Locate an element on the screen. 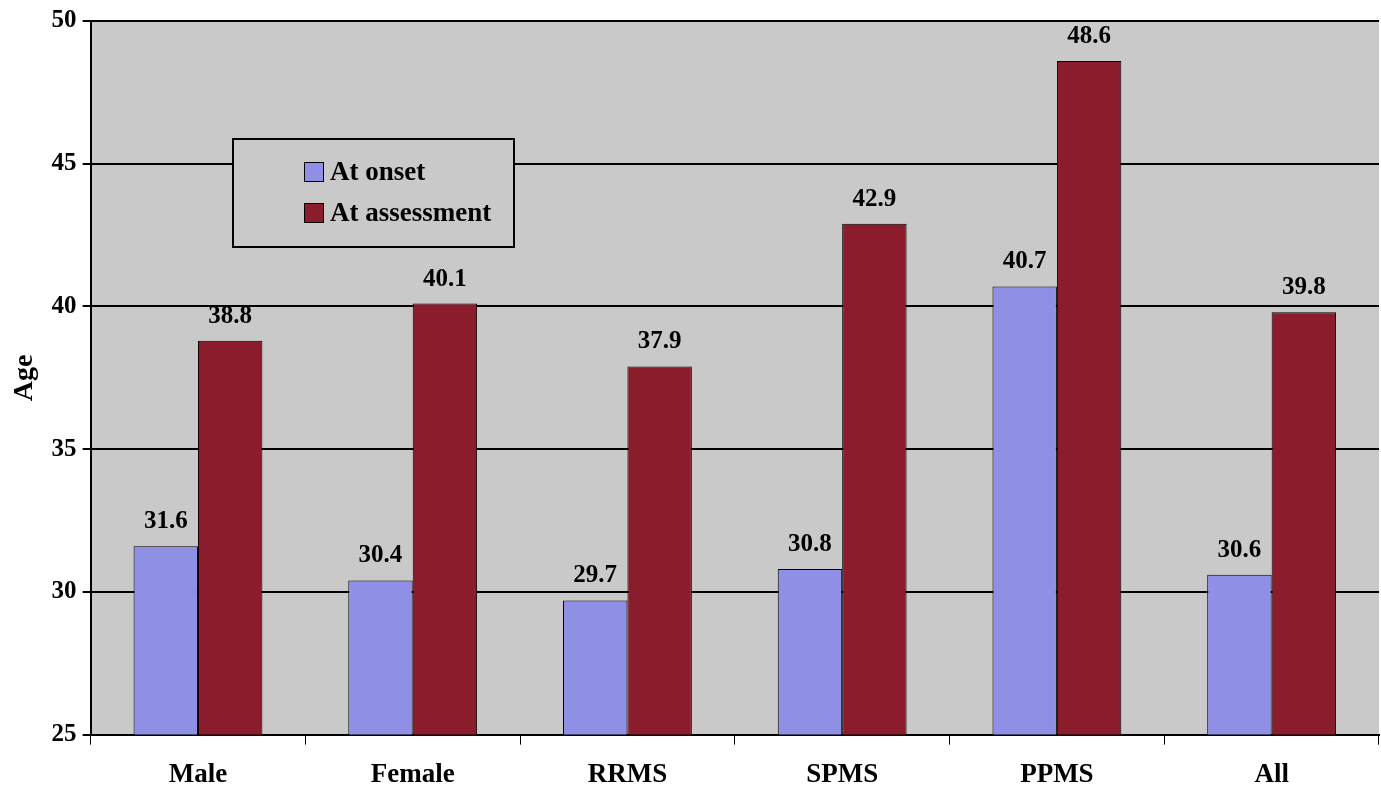  y-tick-label: 45 is located at coordinates (64, 162).